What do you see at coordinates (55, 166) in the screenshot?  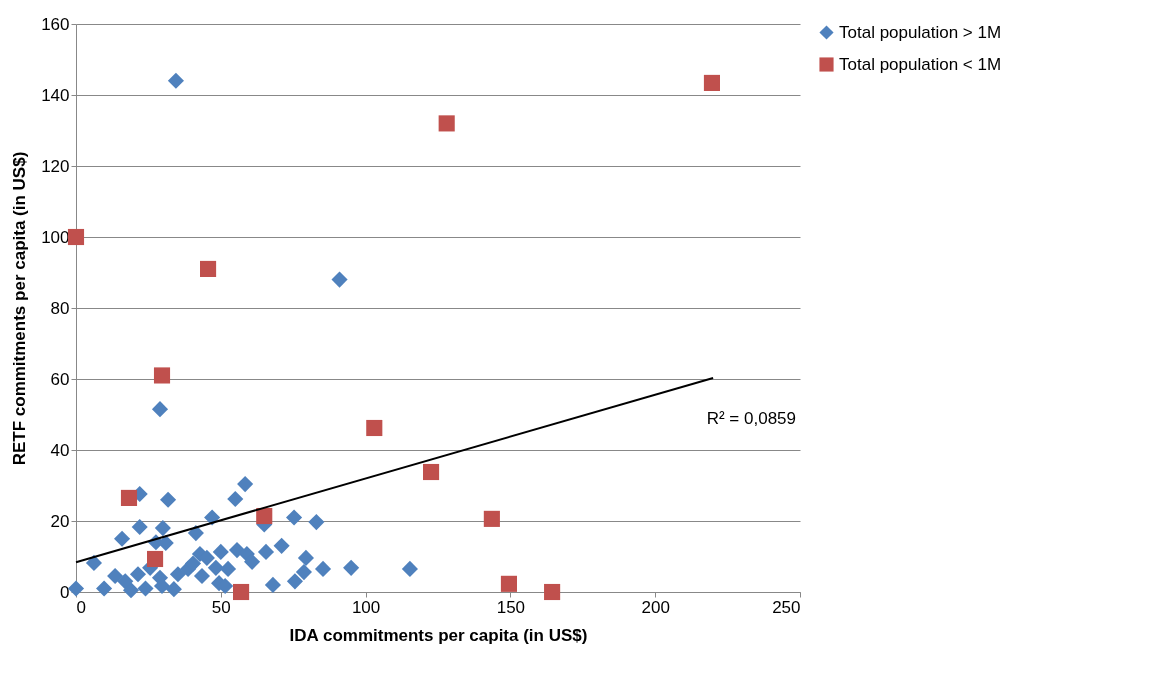 I see `y-tick-label: 120` at bounding box center [55, 166].